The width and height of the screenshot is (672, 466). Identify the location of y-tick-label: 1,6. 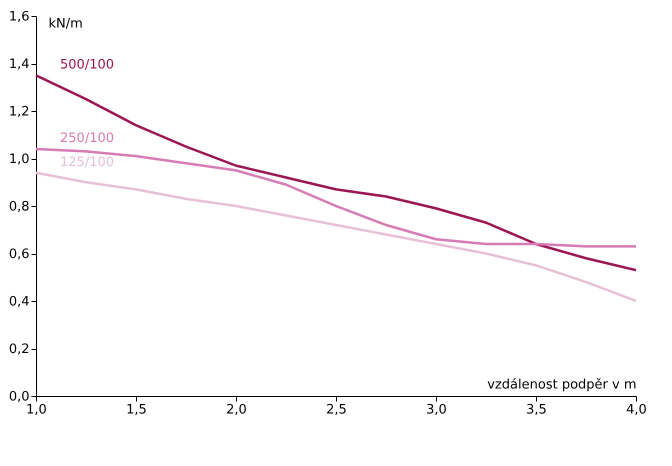
(19, 17).